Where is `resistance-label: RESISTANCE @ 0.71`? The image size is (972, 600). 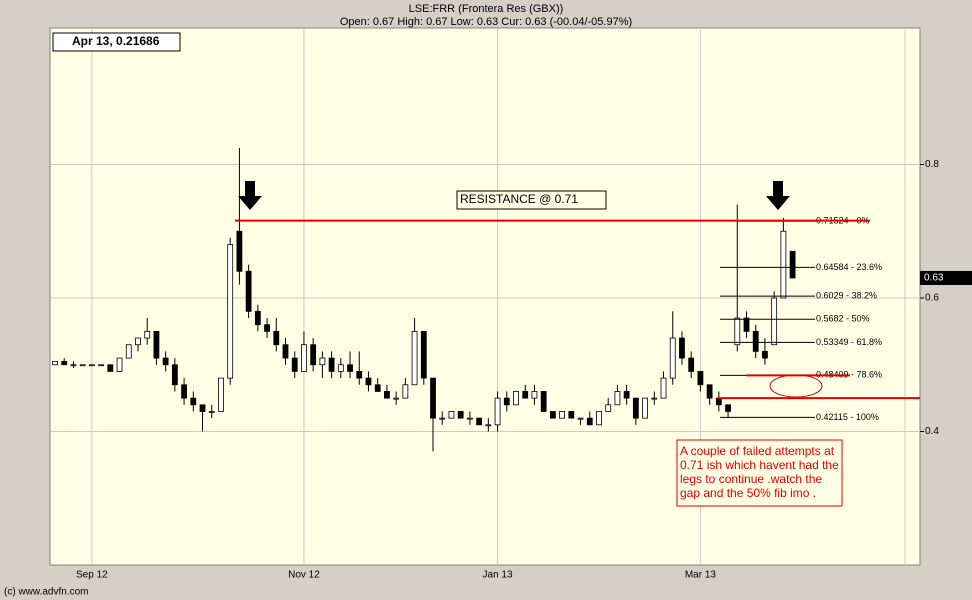
resistance-label: RESISTANCE @ 0.71 is located at coordinates (519, 199).